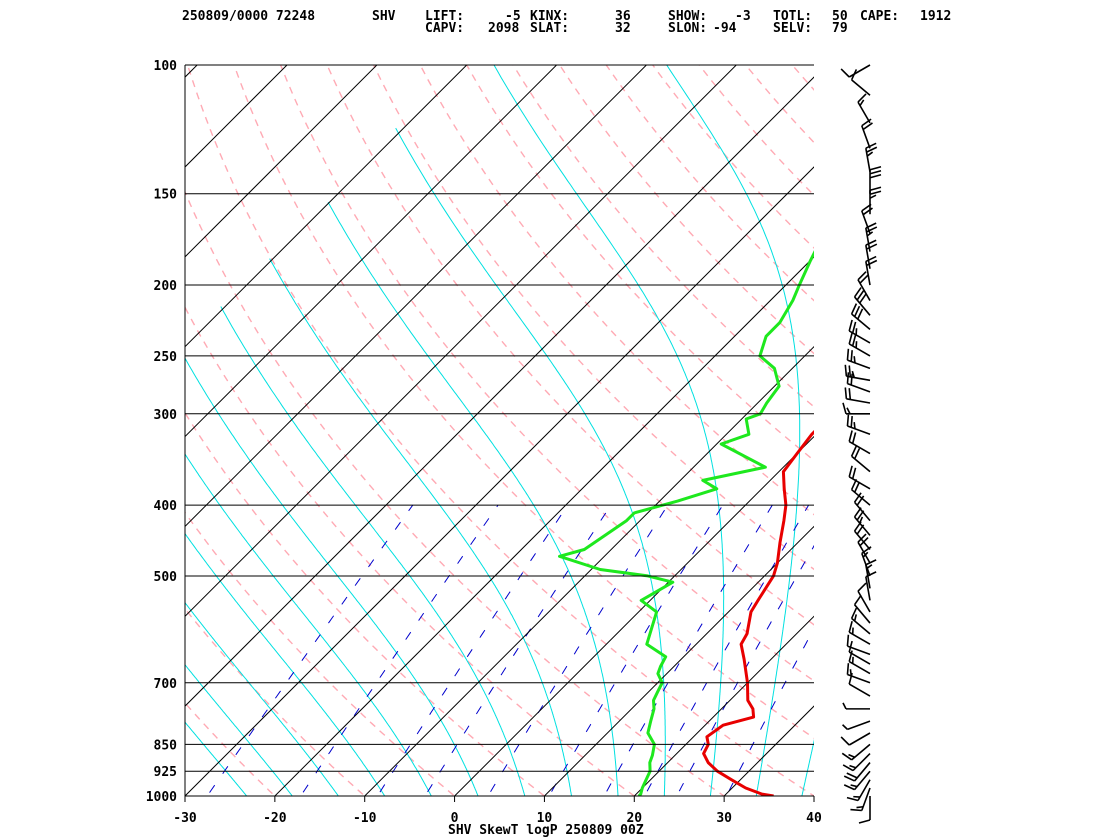 The height and width of the screenshot is (840, 1120). I want to click on pressure-tick-label: 700, so click(166, 684).